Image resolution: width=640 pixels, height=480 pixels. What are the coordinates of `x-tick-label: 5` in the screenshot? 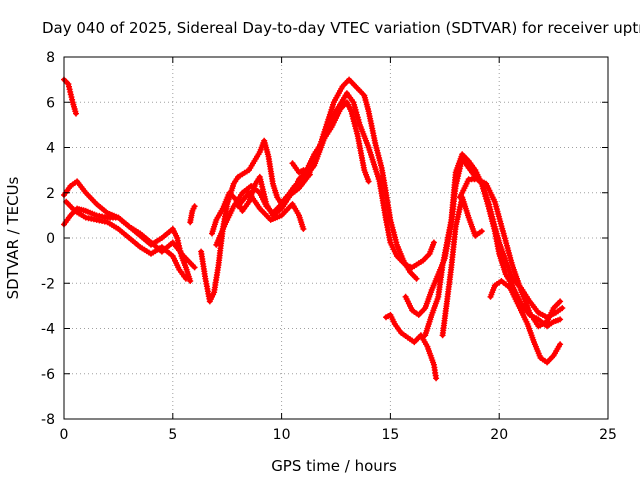 It's located at (172, 435).